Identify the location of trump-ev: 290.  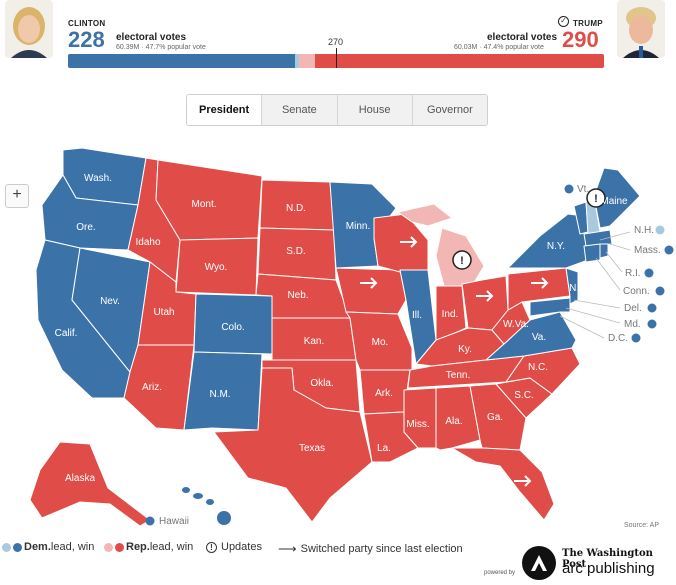
(580, 39).